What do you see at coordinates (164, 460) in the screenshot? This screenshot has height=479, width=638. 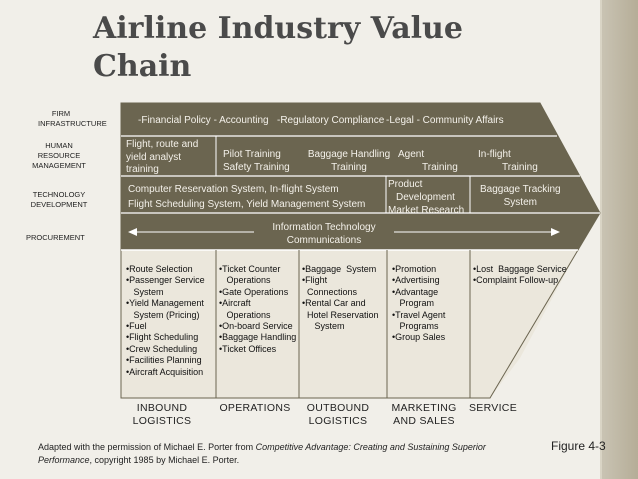 I see `footnote-text-2: , copyright 1985 by Michael E. Porter.` at bounding box center [164, 460].